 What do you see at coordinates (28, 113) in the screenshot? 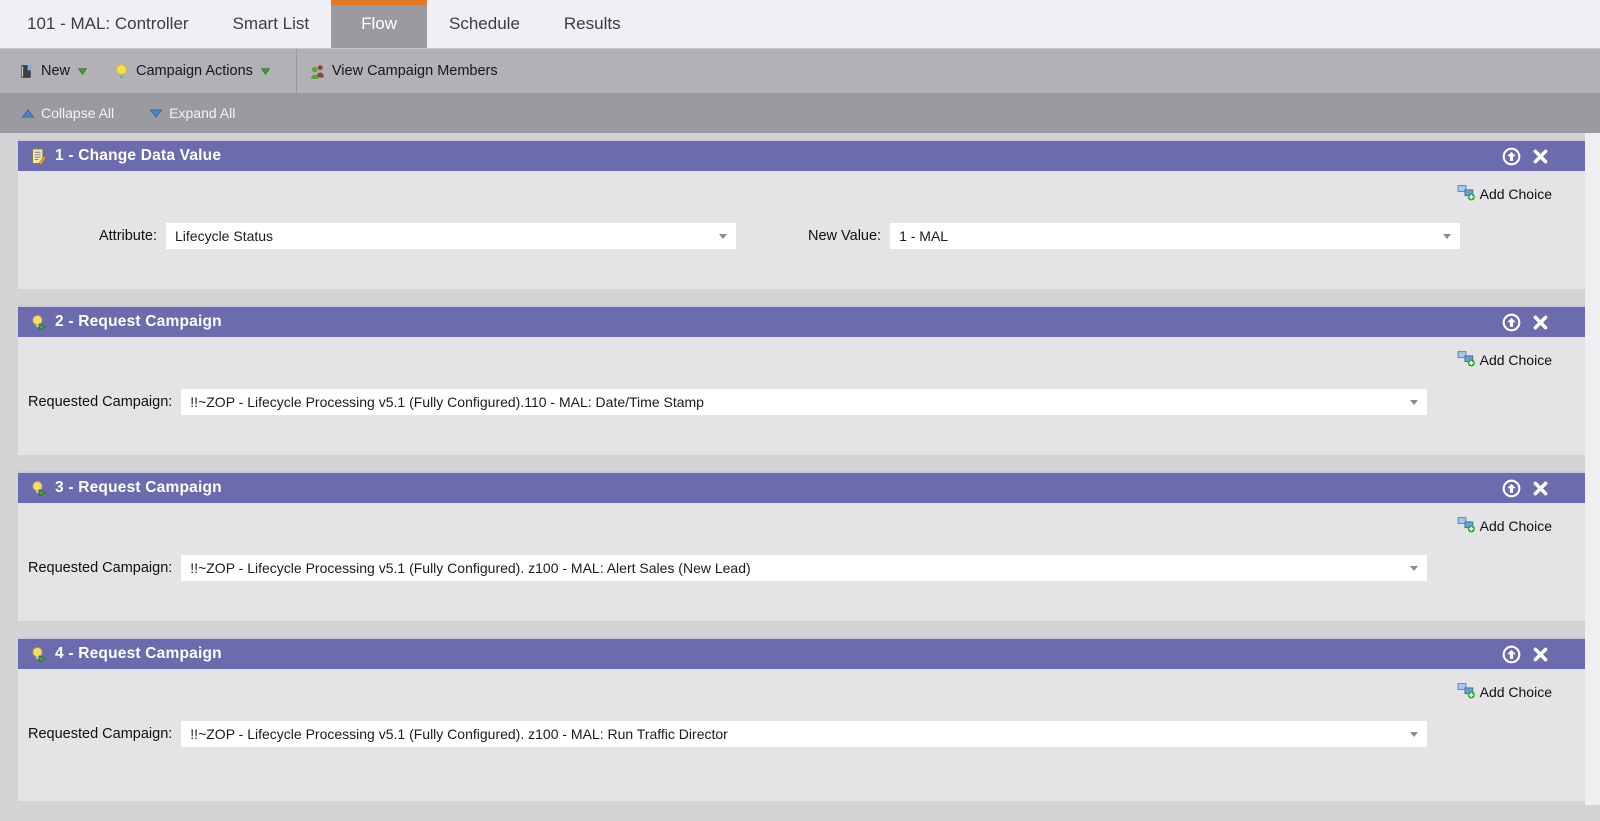
I see `collapse-triangle-icon` at bounding box center [28, 113].